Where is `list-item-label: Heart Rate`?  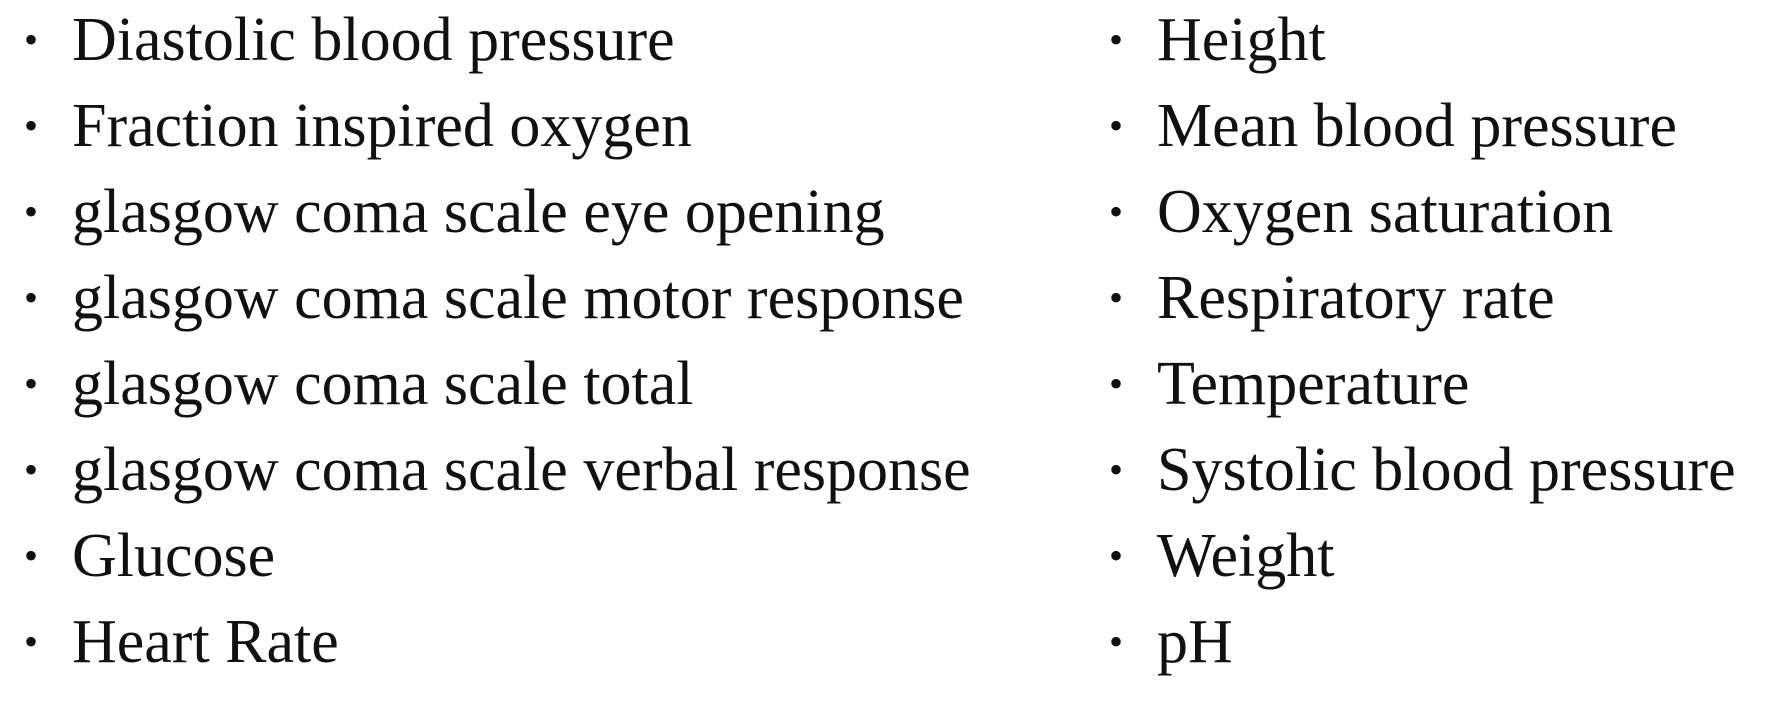 list-item-label: Heart Rate is located at coordinates (205, 642).